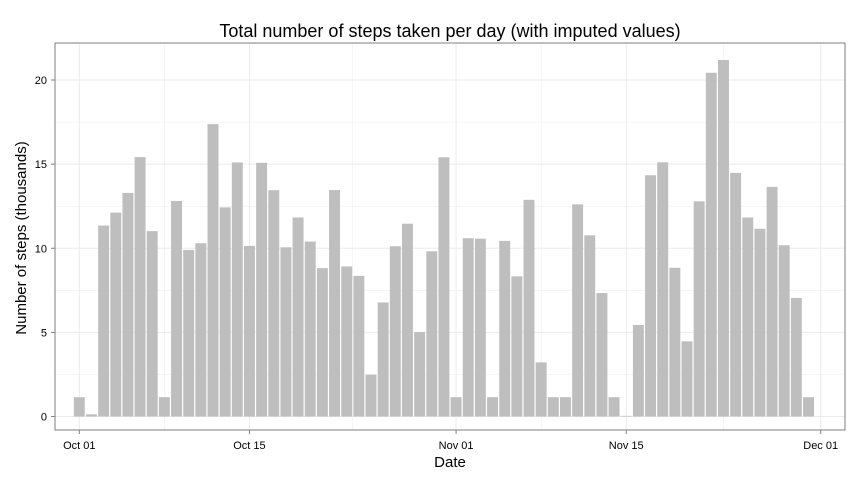 This screenshot has height=480, width=864. Describe the element at coordinates (626, 446) in the screenshot. I see `x-tick-label: Nov 15` at that location.